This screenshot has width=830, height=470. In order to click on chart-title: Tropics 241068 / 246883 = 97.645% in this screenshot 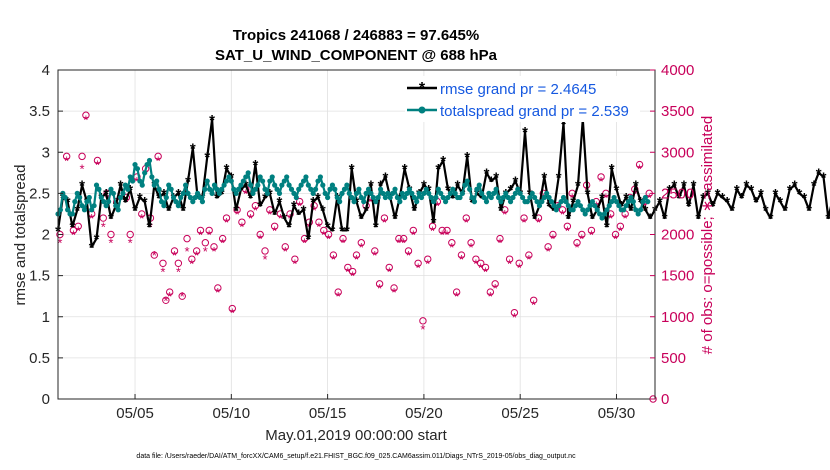, I will do `click(356, 35)`.